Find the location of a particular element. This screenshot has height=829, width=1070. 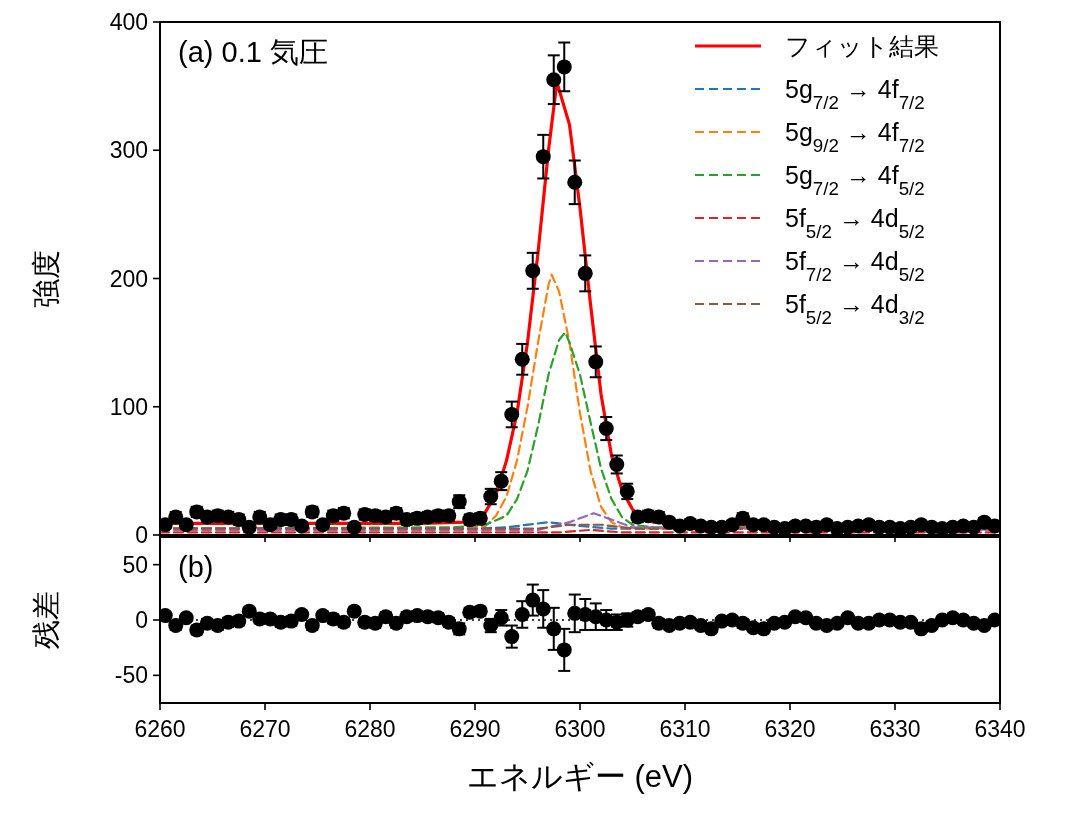

legend-label: 5g$_{7/2}$ → 4f$_{5/2}$ is located at coordinates (855, 180).